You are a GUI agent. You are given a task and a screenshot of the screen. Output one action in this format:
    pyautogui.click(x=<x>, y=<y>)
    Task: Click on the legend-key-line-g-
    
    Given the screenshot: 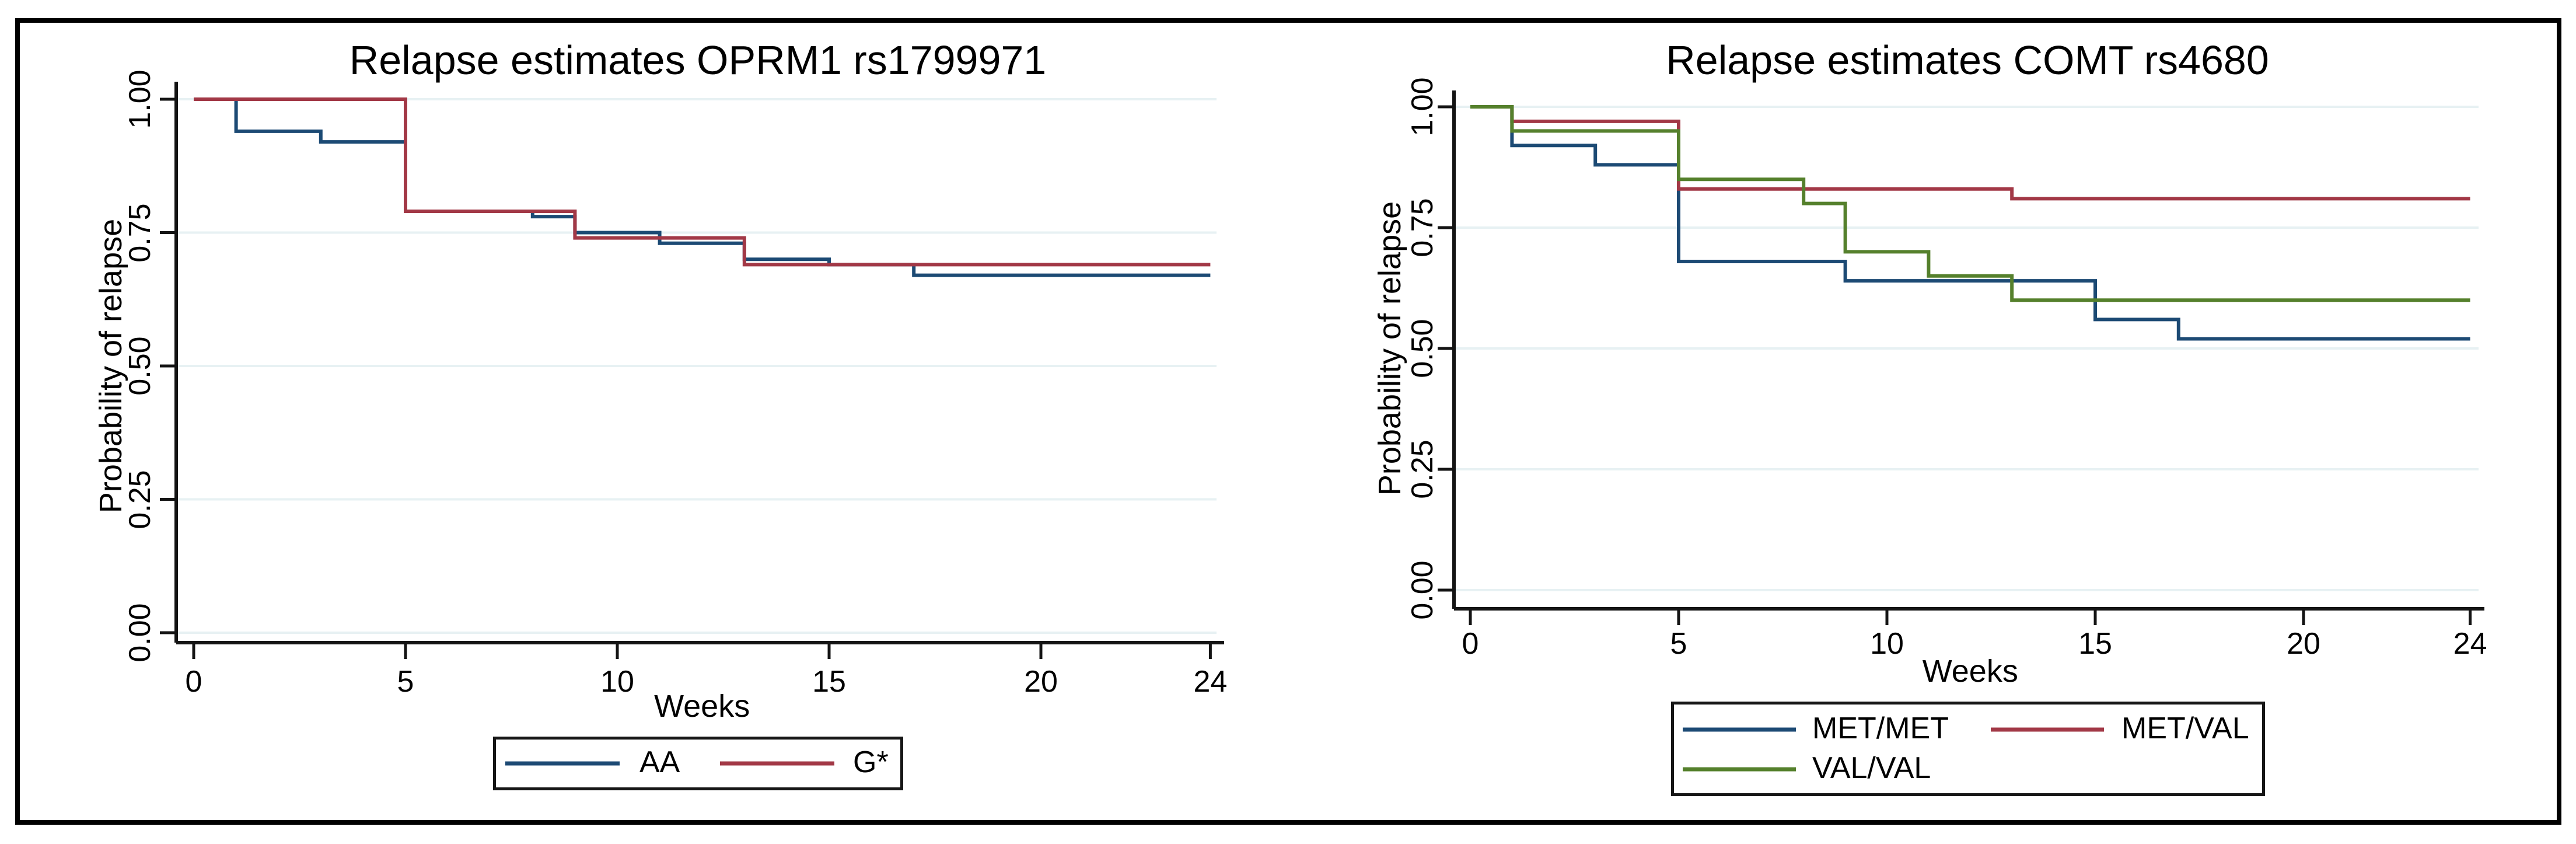 What is the action you would take?
    pyautogui.click(x=777, y=764)
    